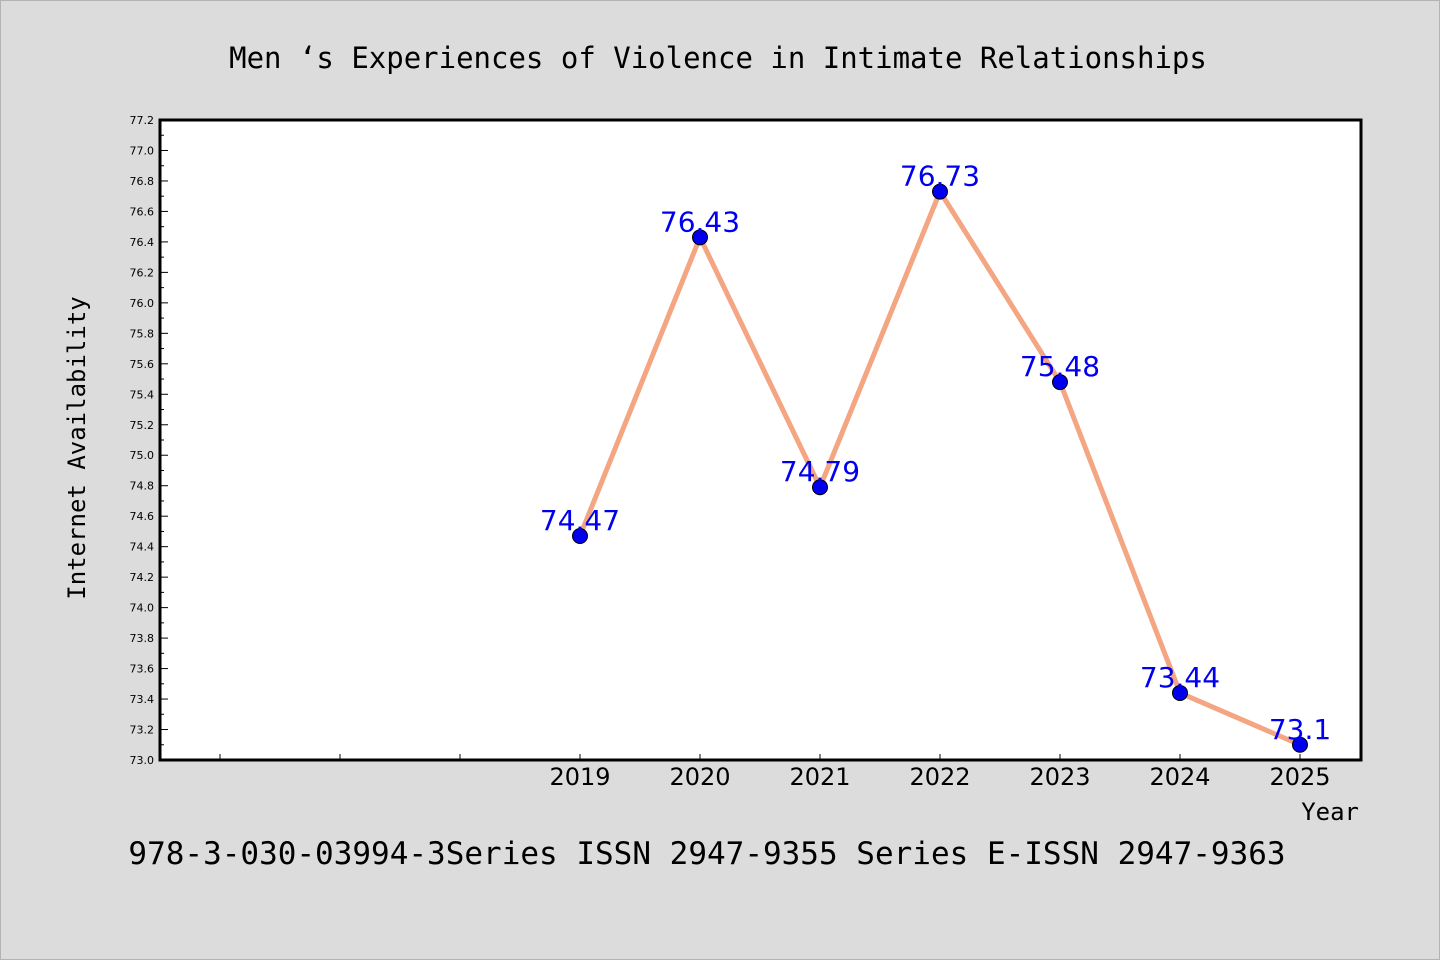 This screenshot has width=1440, height=960. What do you see at coordinates (1060, 382) in the screenshot?
I see `data-point-2023` at bounding box center [1060, 382].